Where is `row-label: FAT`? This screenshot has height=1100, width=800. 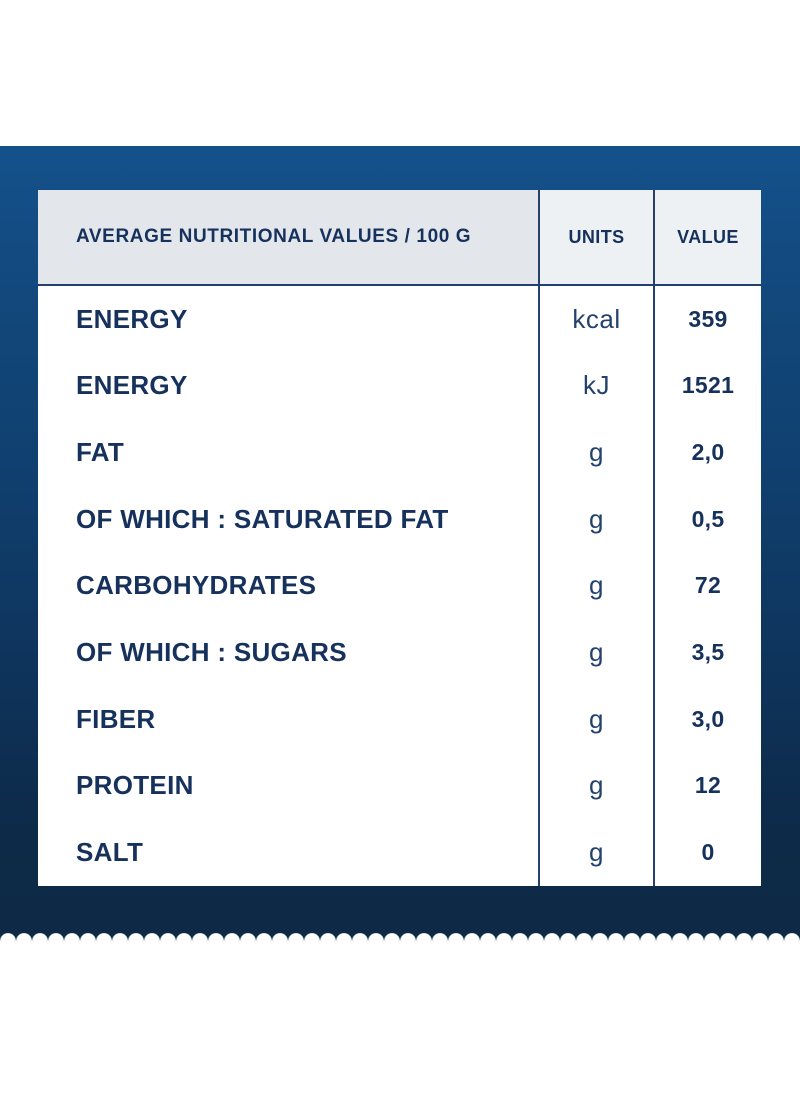 row-label: FAT is located at coordinates (100, 452).